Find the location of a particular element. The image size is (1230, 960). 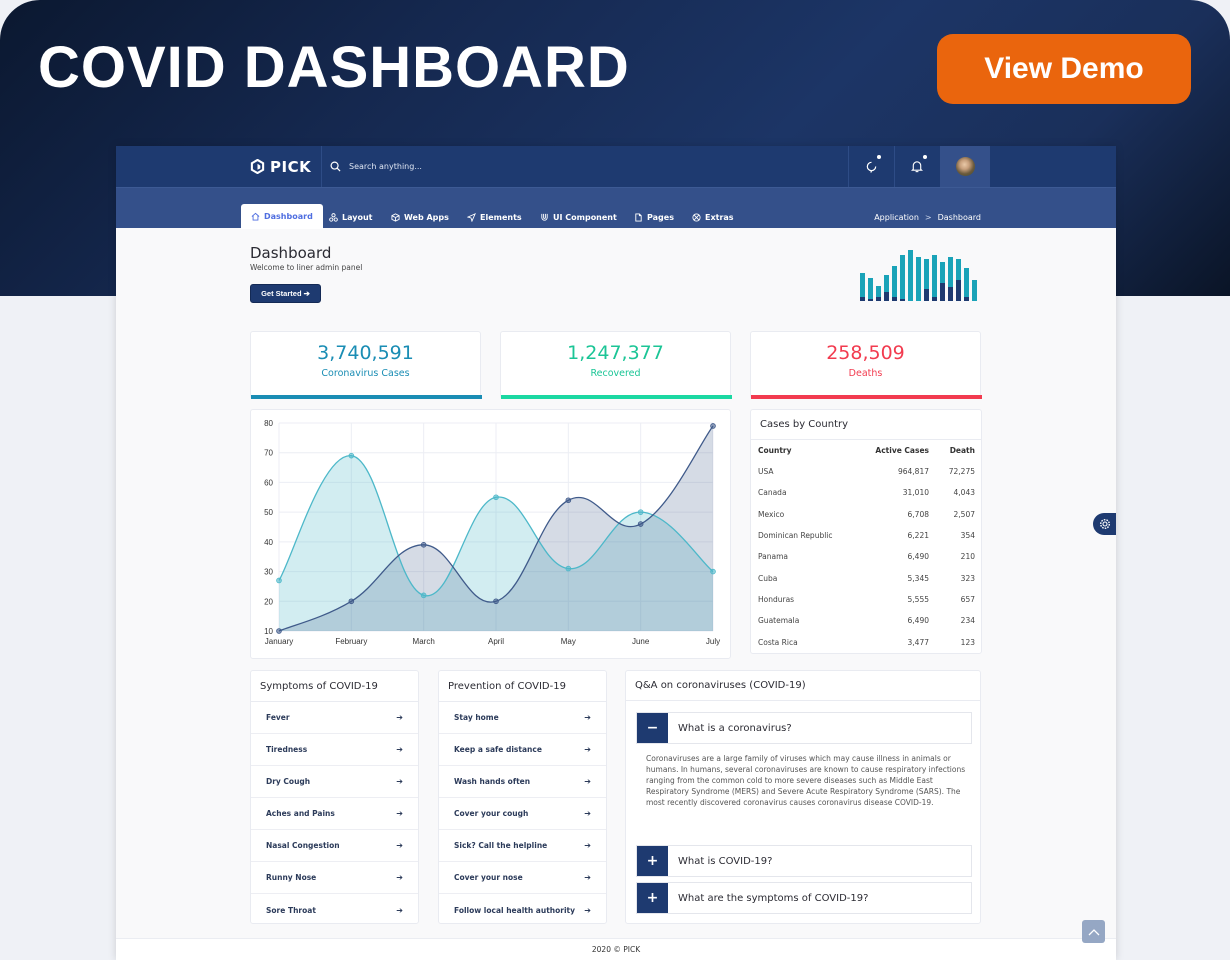

table-cell: Honduras is located at coordinates (776, 599).